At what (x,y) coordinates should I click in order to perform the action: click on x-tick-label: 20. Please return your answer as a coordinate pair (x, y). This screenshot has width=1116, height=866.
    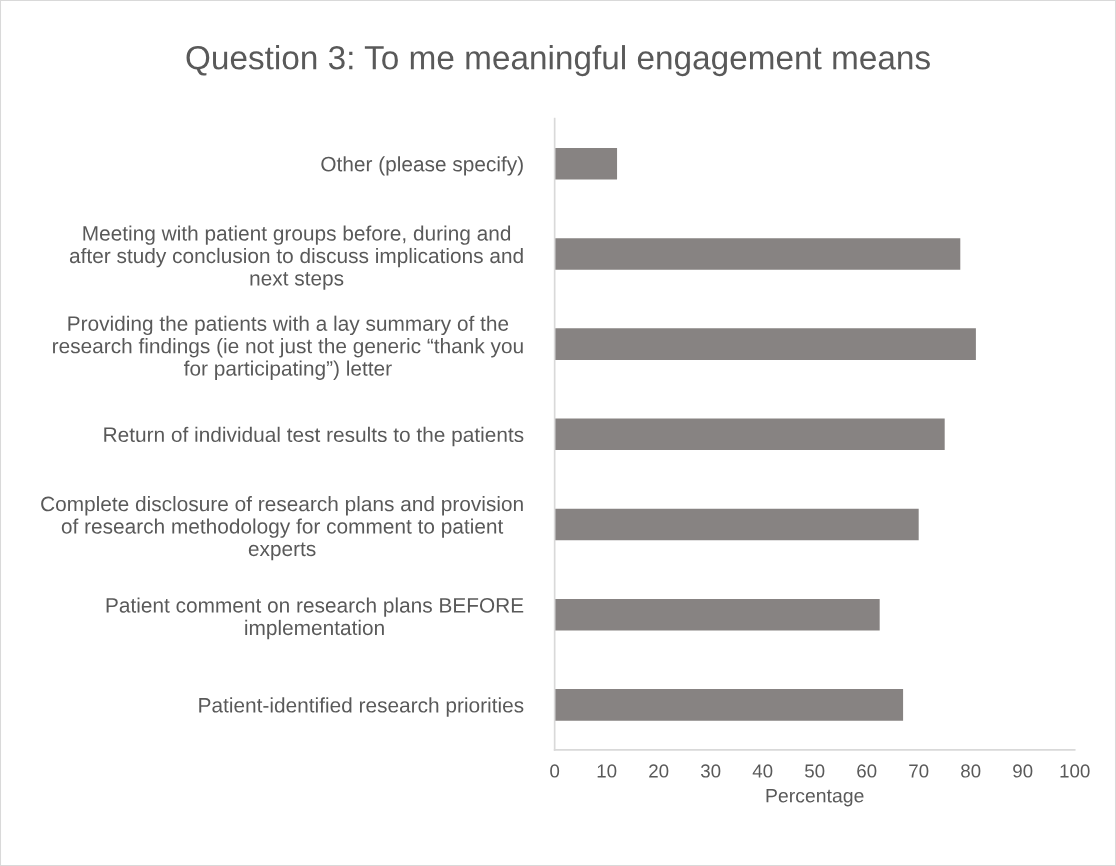
    Looking at the image, I should click on (659, 771).